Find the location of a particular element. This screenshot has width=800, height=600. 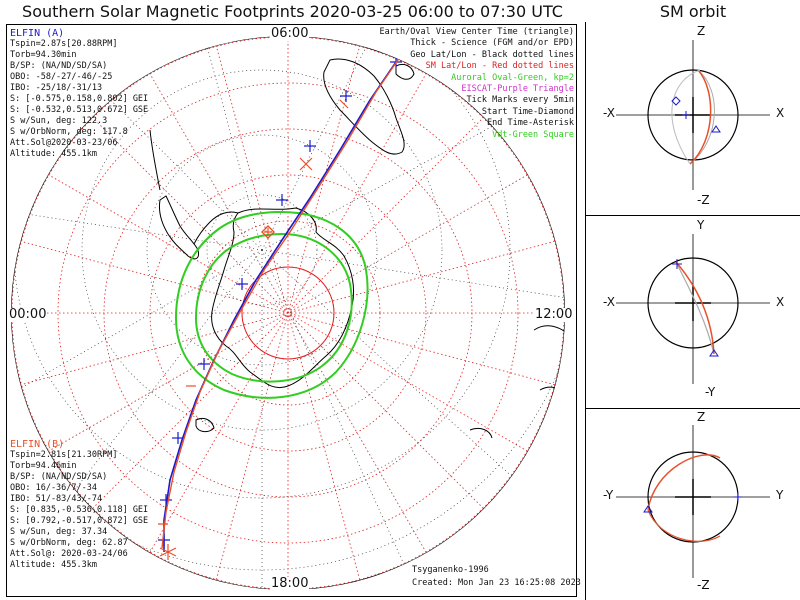

elfin-a-line: Att.Sol@2020-03-23/06 is located at coordinates (64, 143).